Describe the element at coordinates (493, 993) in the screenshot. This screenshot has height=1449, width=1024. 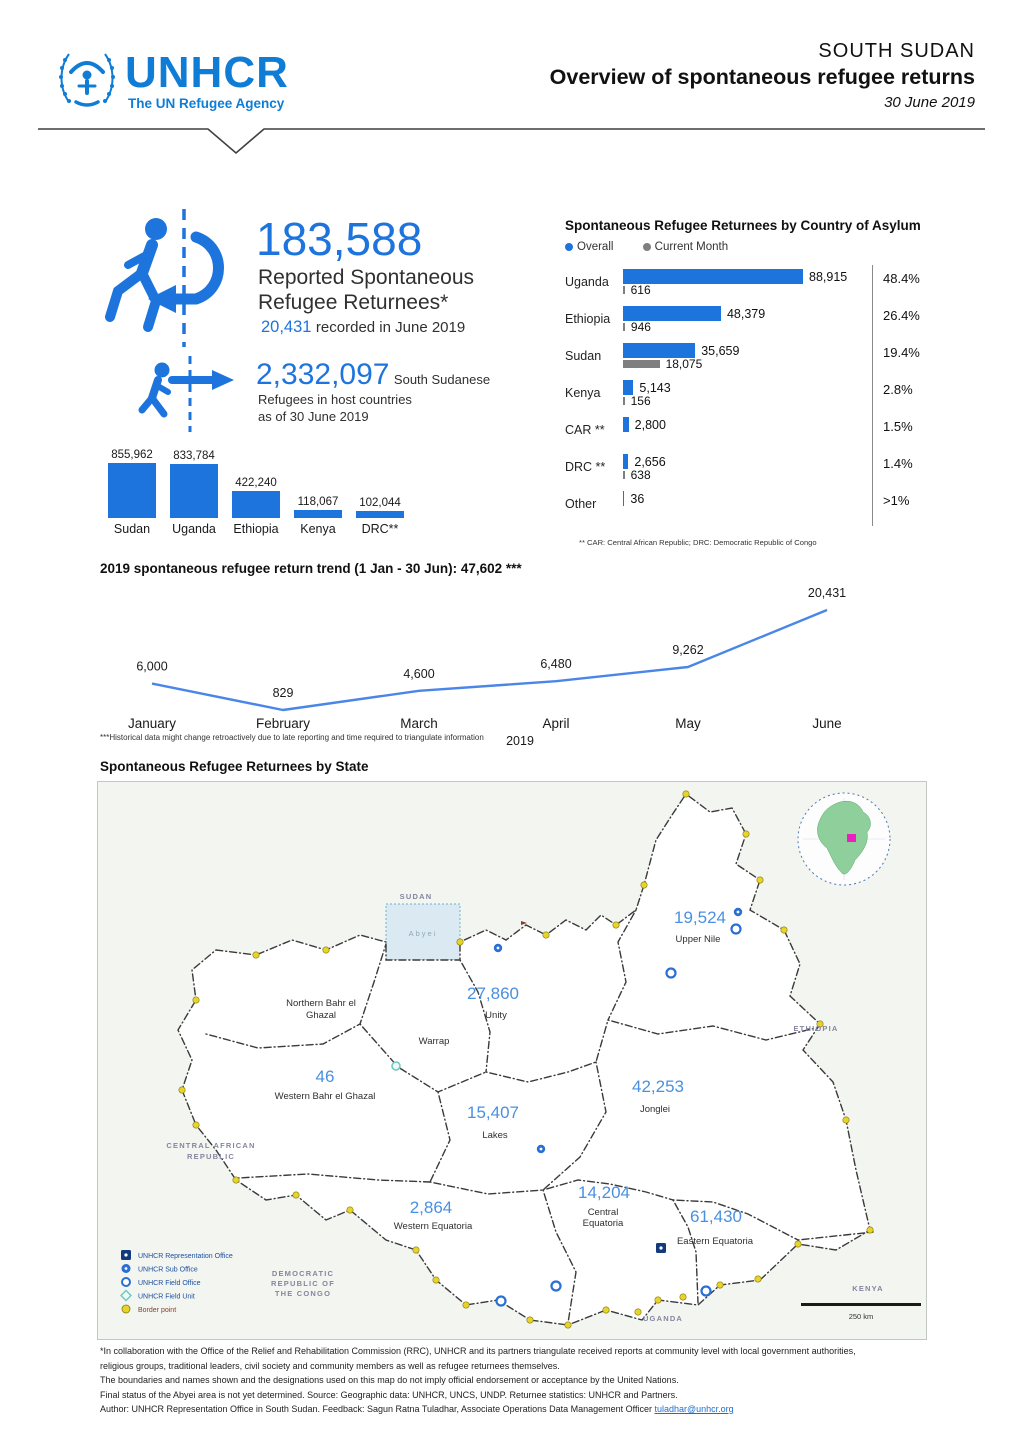
I see `state-value-unity: 27,860` at that location.